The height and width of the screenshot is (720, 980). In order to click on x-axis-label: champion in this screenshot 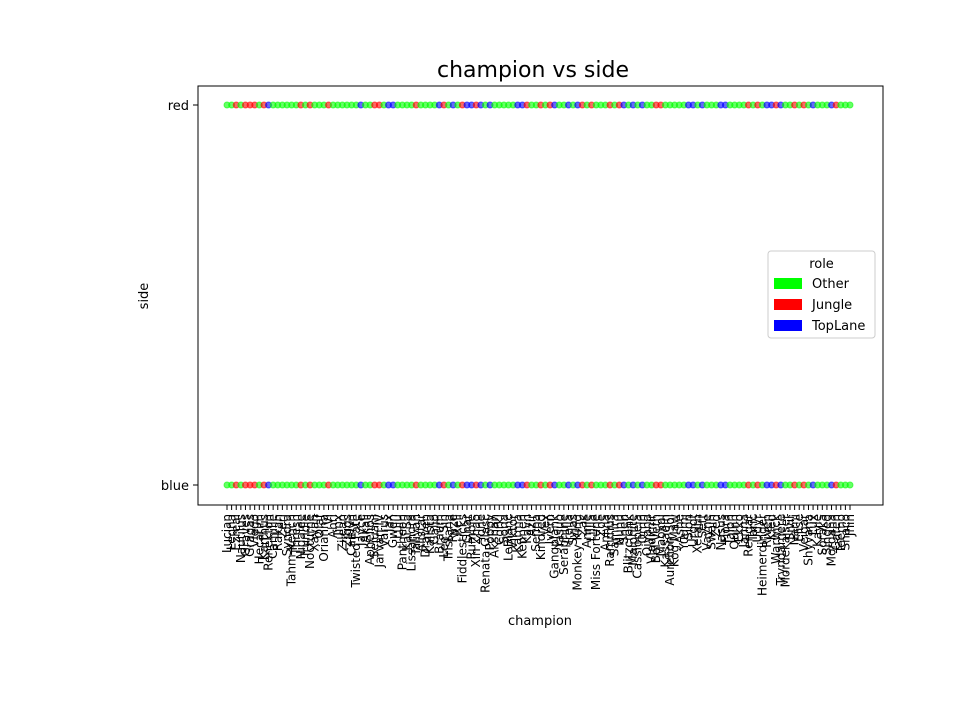, I will do `click(540, 621)`.